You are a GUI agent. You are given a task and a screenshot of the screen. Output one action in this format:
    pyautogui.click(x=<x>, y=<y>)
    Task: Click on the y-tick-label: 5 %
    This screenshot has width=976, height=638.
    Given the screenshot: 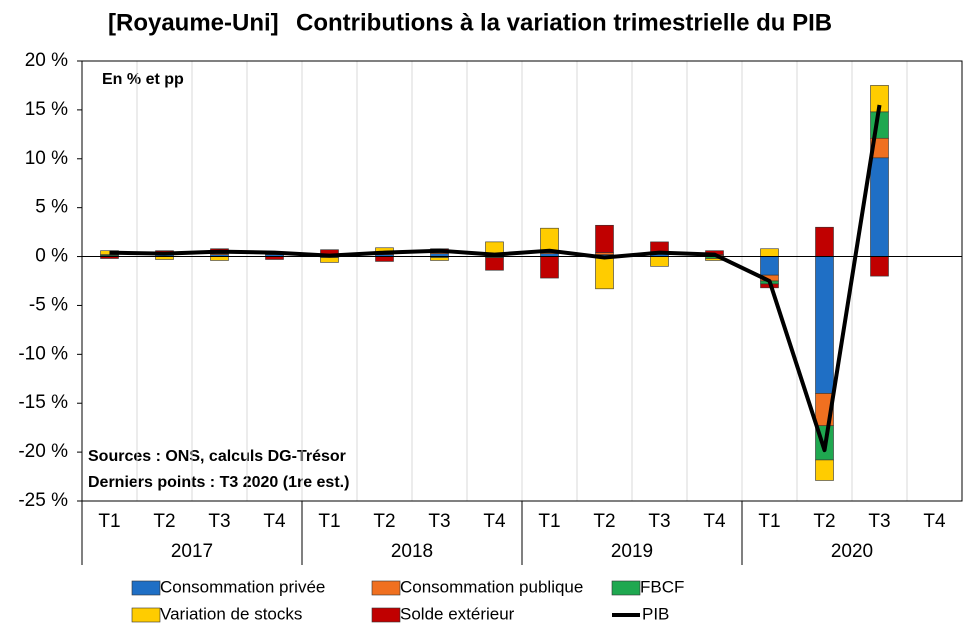 What is the action you would take?
    pyautogui.click(x=51, y=207)
    